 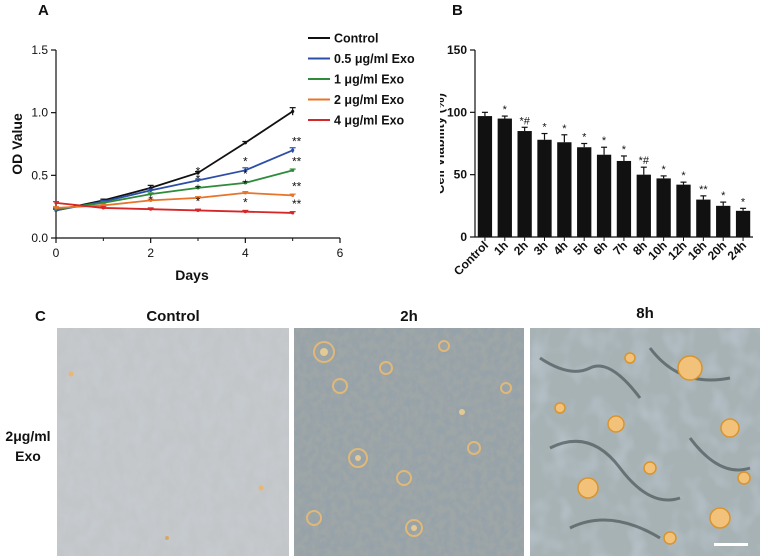 I want to click on legend-label: 2 μg/ml Exo, so click(x=369, y=100).